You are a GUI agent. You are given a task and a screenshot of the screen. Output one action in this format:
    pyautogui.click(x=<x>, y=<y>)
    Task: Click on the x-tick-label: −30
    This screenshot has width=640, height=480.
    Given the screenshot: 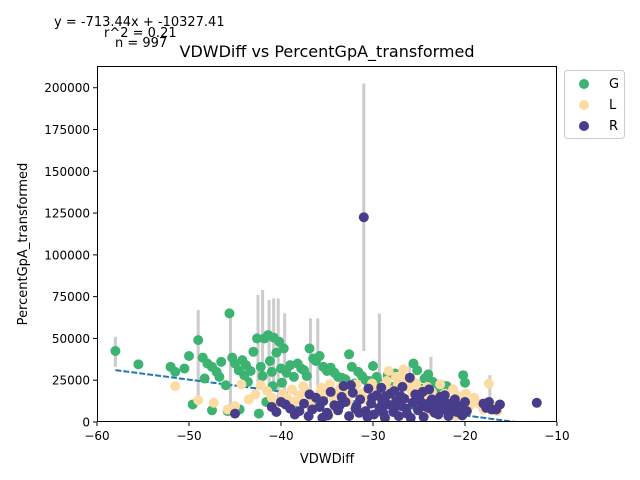 What is the action you would take?
    pyautogui.click(x=372, y=436)
    